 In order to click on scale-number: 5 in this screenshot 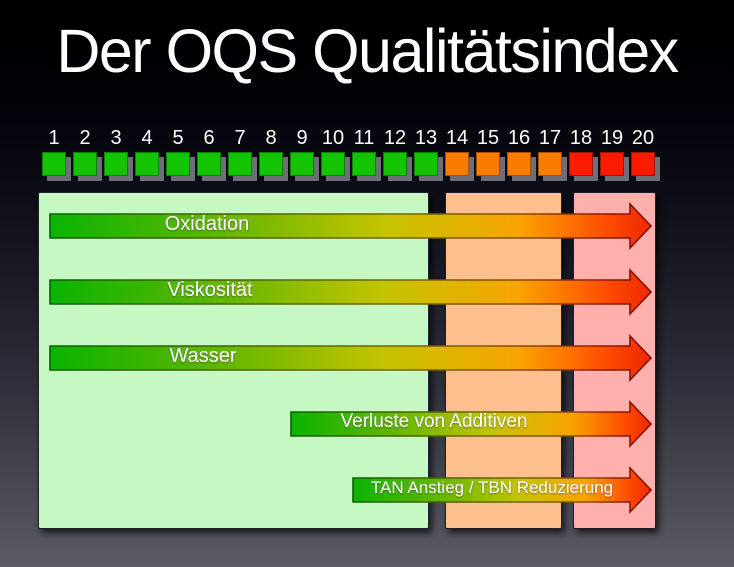, I will do `click(178, 138)`.